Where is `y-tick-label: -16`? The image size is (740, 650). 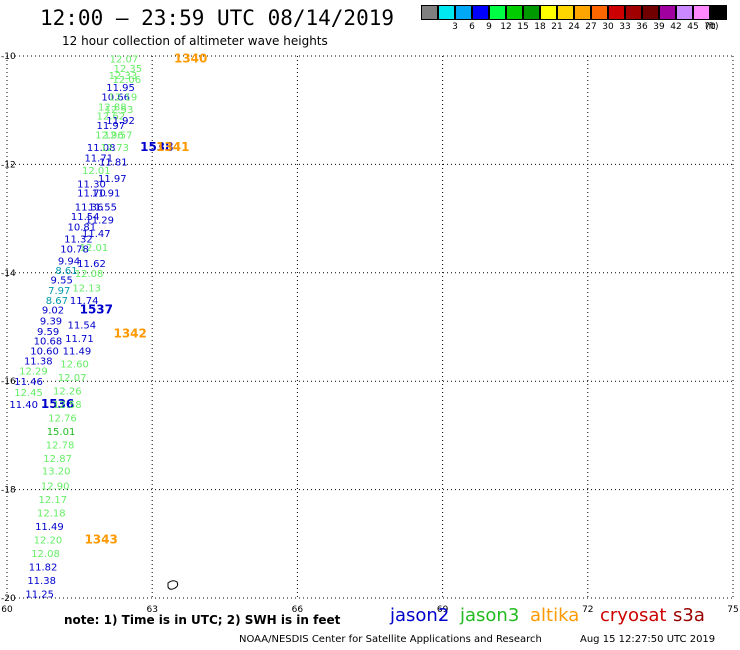
y-tick-label: -16 is located at coordinates (8, 382).